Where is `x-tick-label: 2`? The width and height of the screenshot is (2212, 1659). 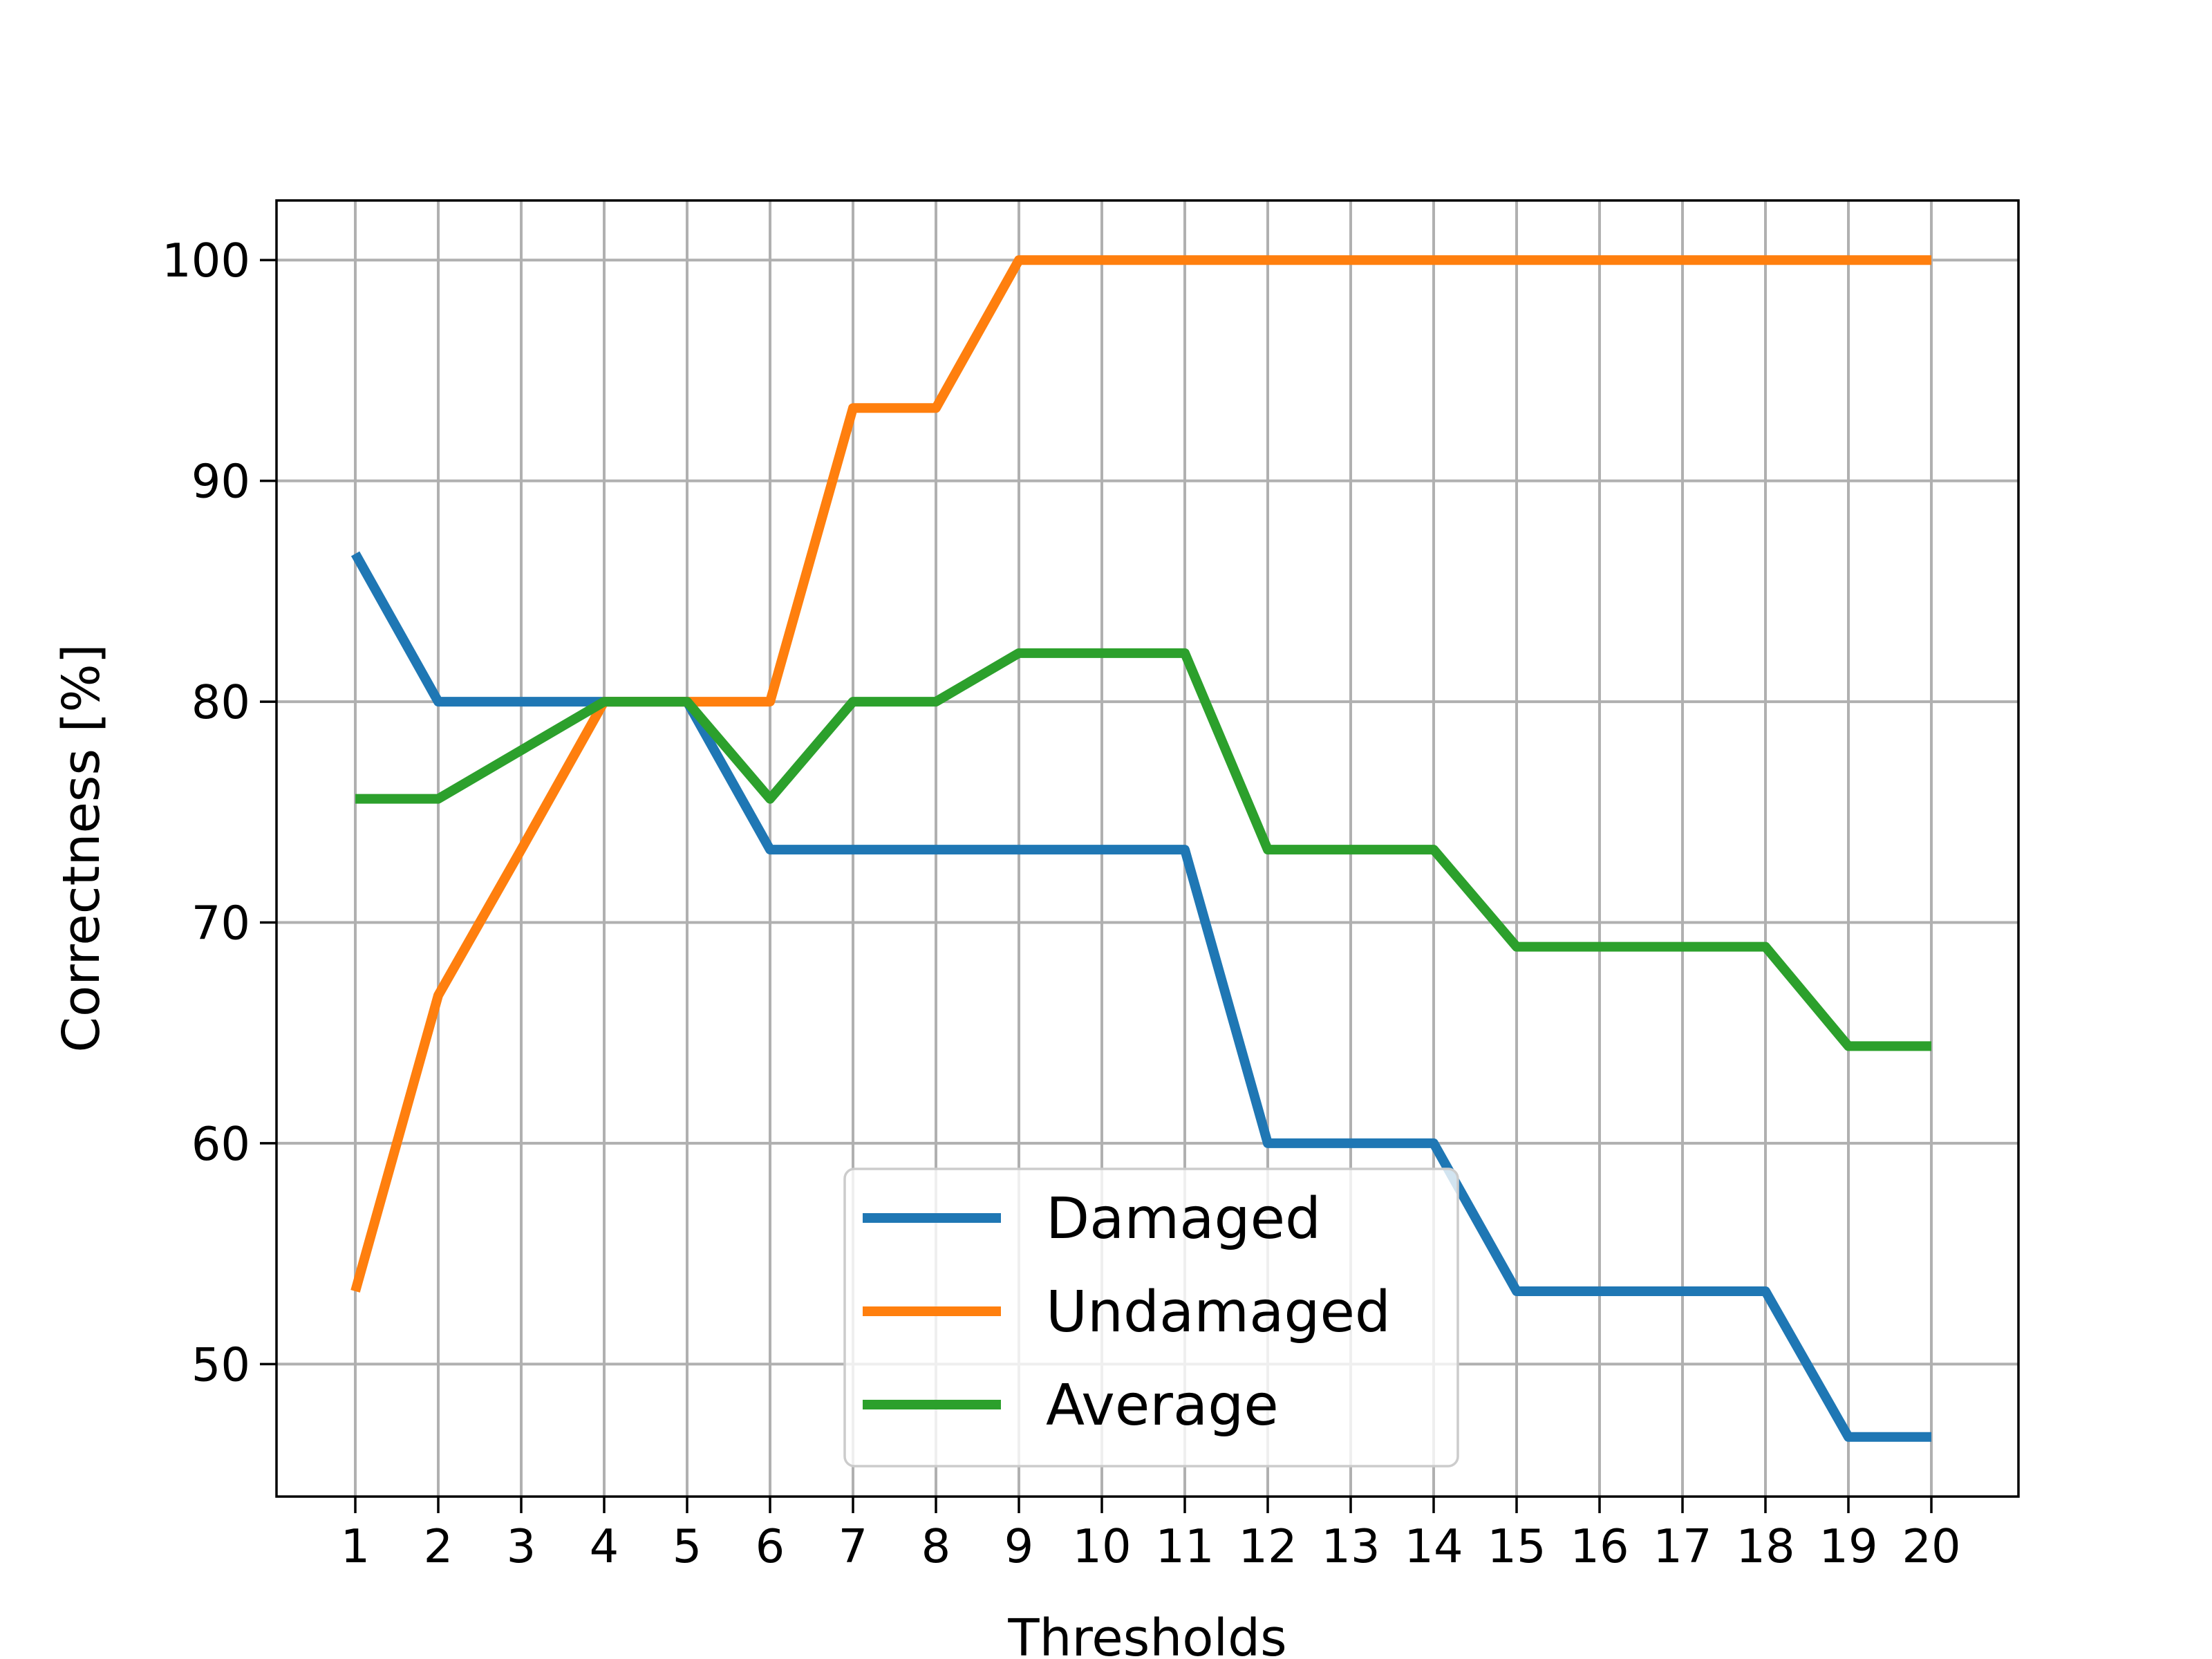 x-tick-label: 2 is located at coordinates (439, 1546).